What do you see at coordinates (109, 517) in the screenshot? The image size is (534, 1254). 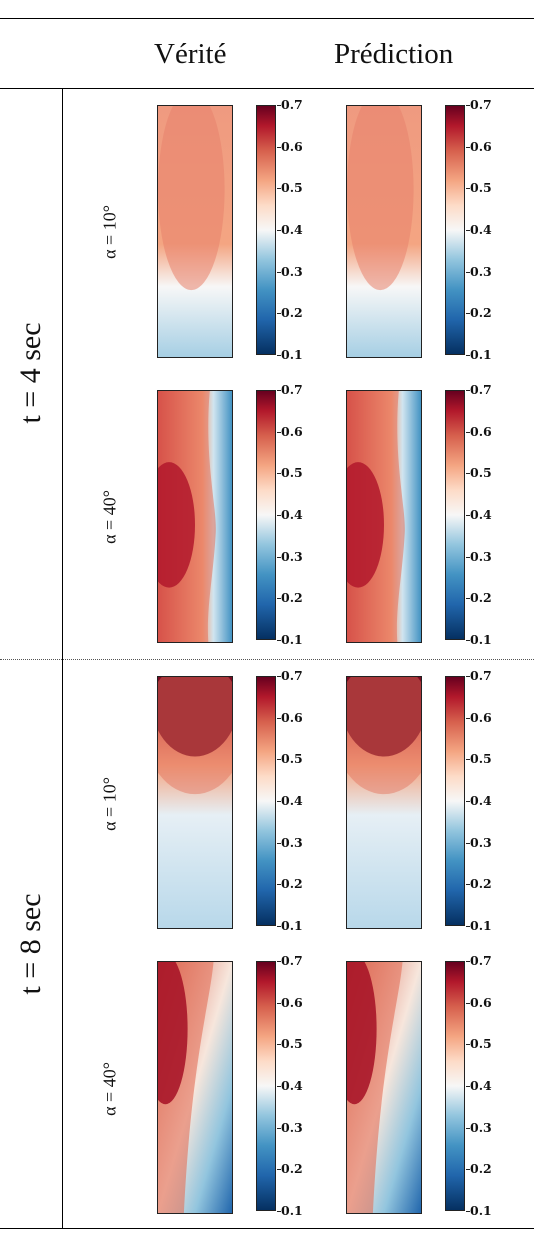 I see `alpha-label-4s-40: α = 40°` at bounding box center [109, 517].